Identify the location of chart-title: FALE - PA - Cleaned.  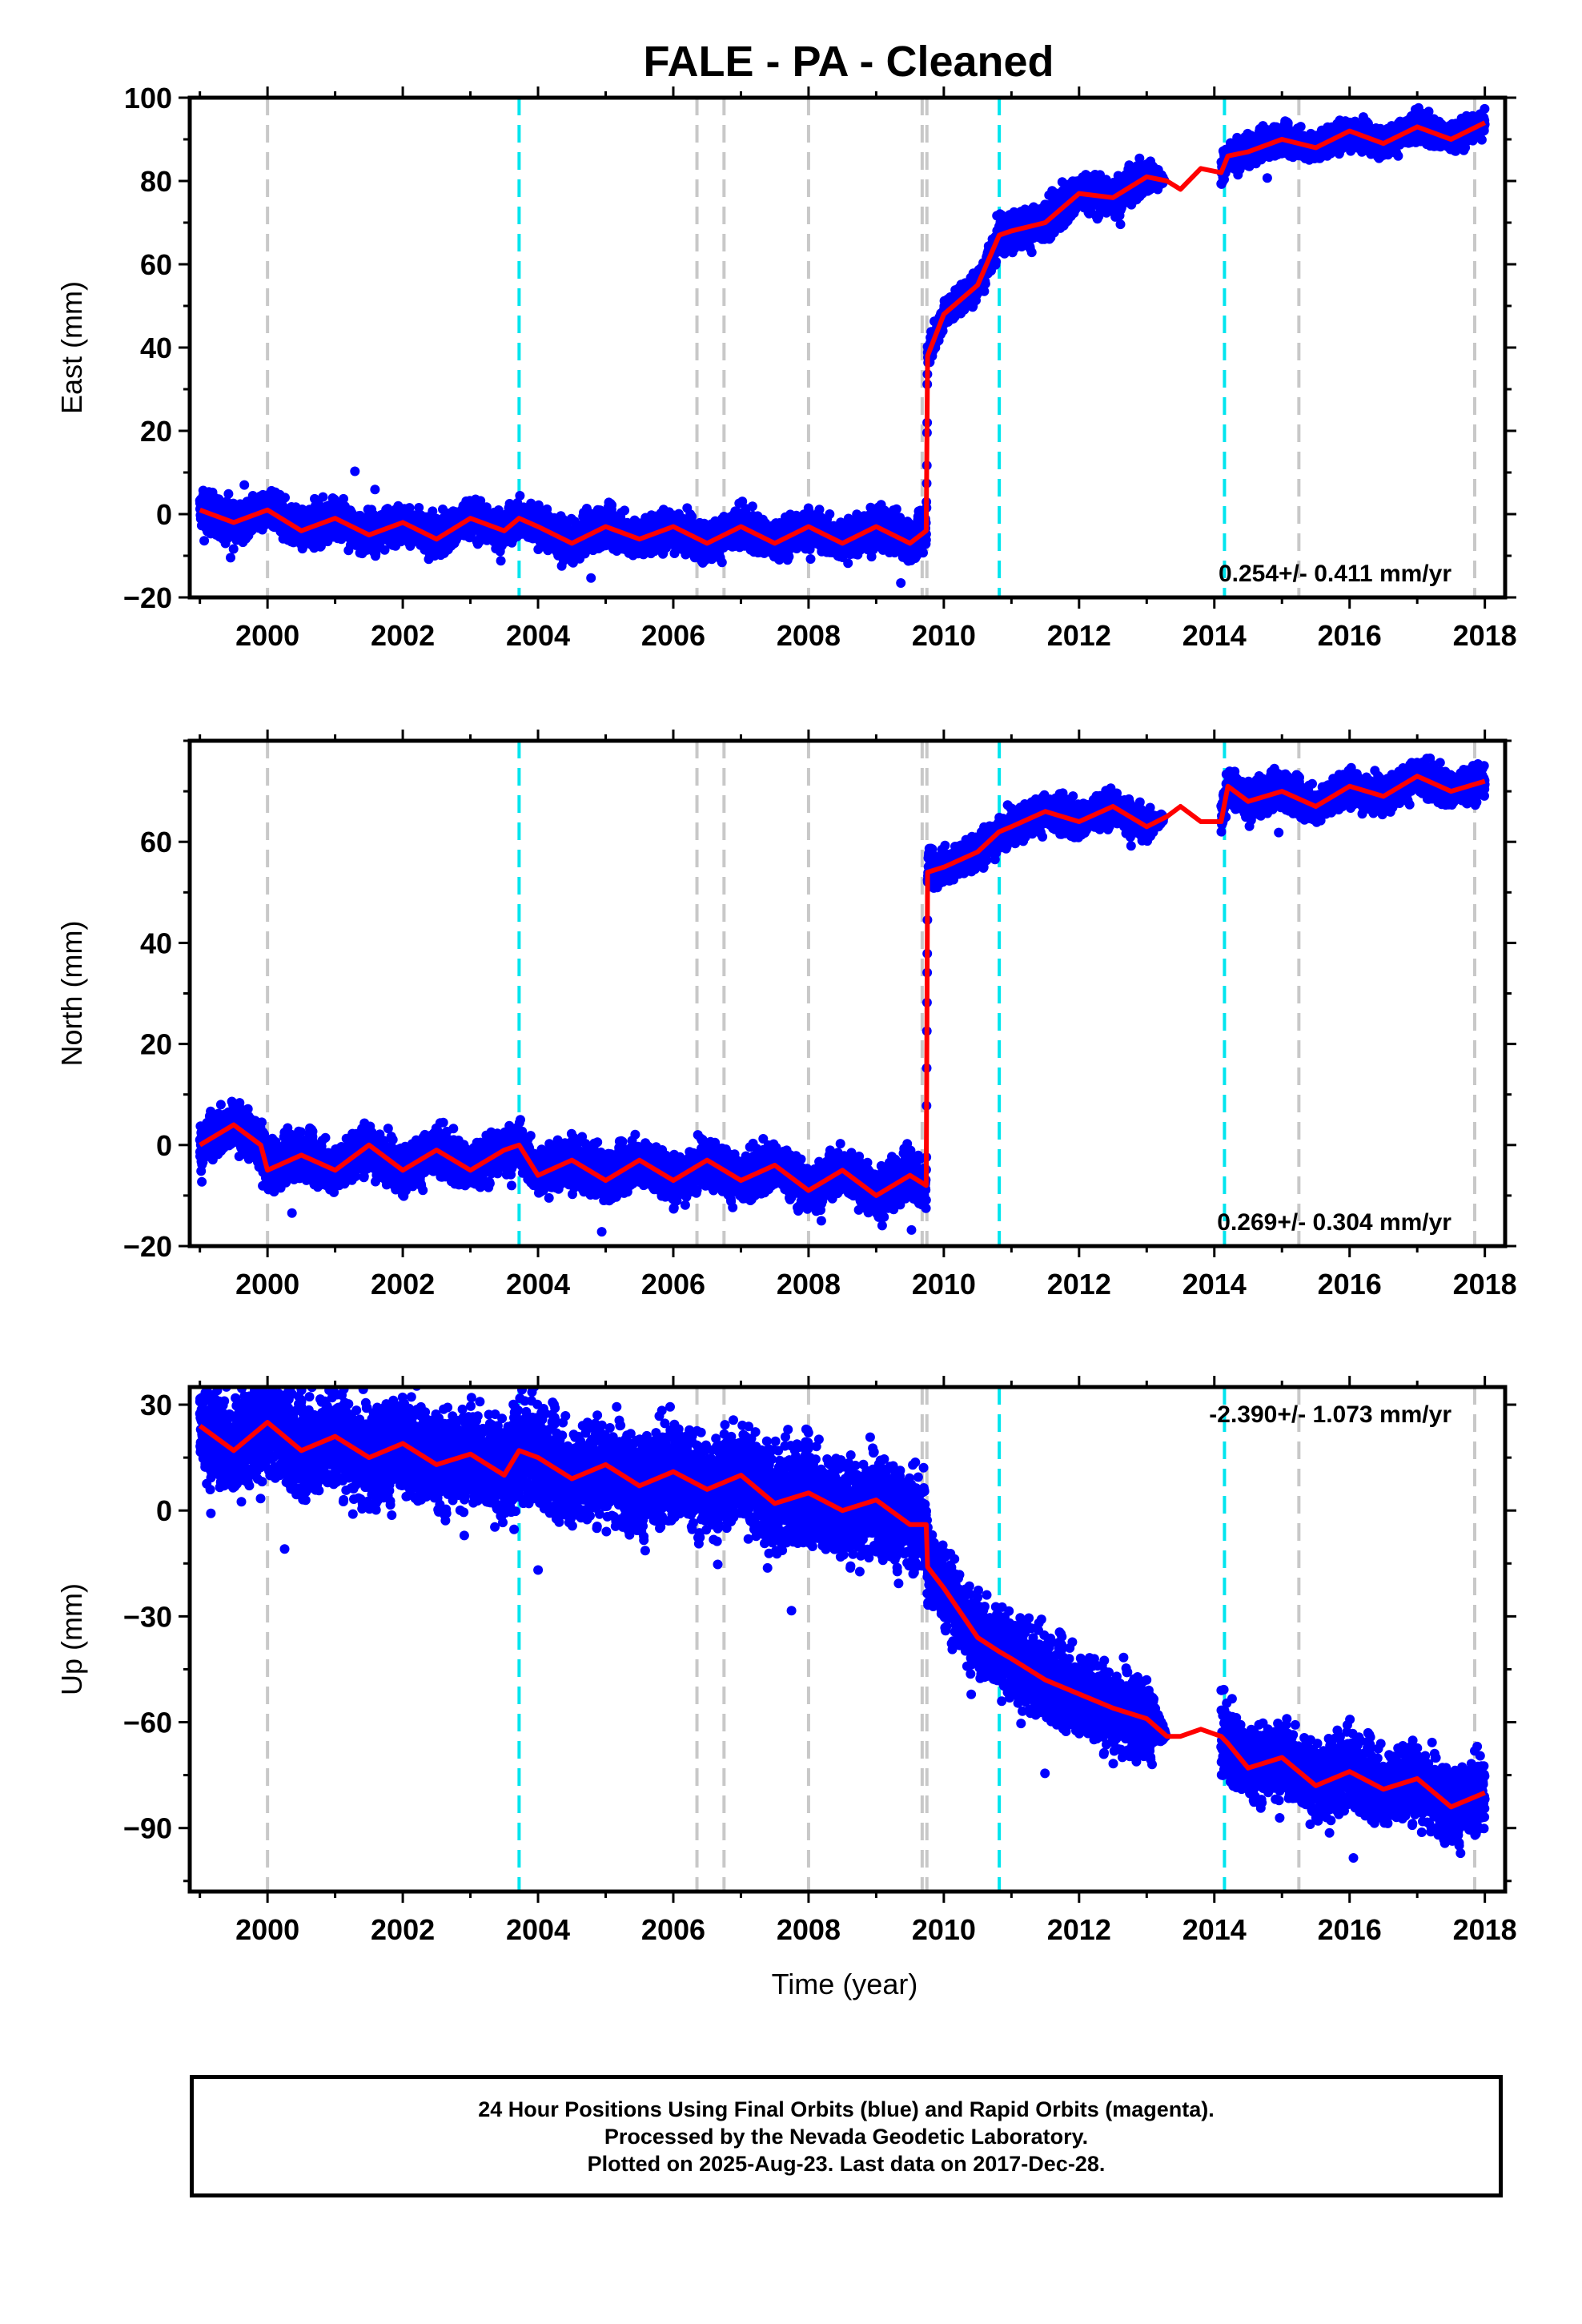
(848, 62).